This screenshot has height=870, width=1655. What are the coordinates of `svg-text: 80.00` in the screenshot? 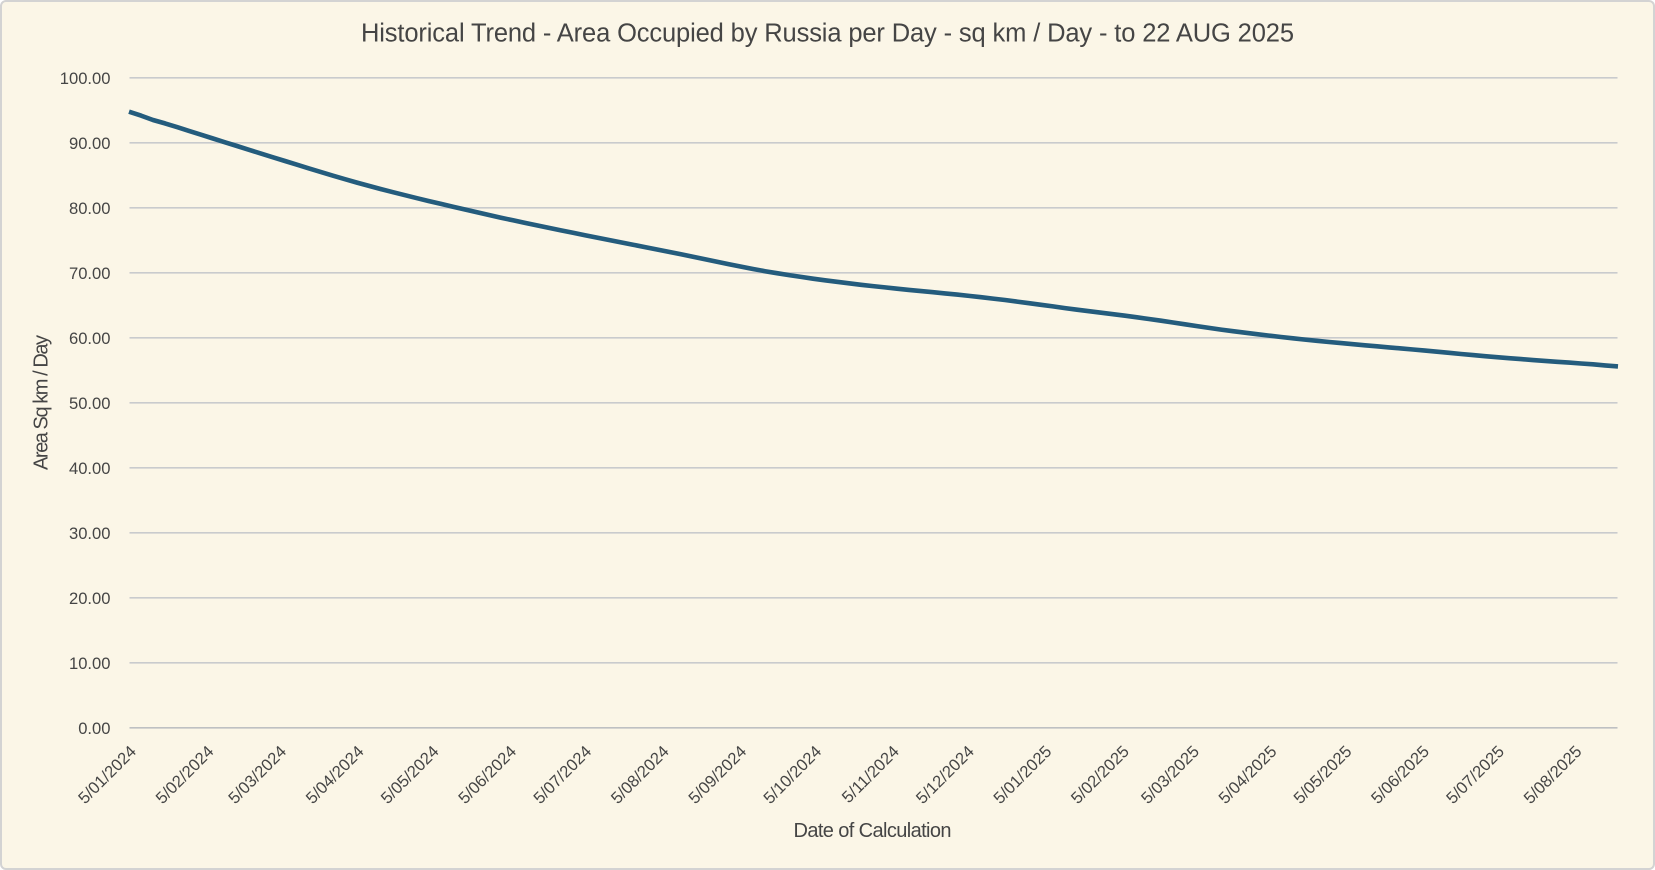 It's located at (90, 208).